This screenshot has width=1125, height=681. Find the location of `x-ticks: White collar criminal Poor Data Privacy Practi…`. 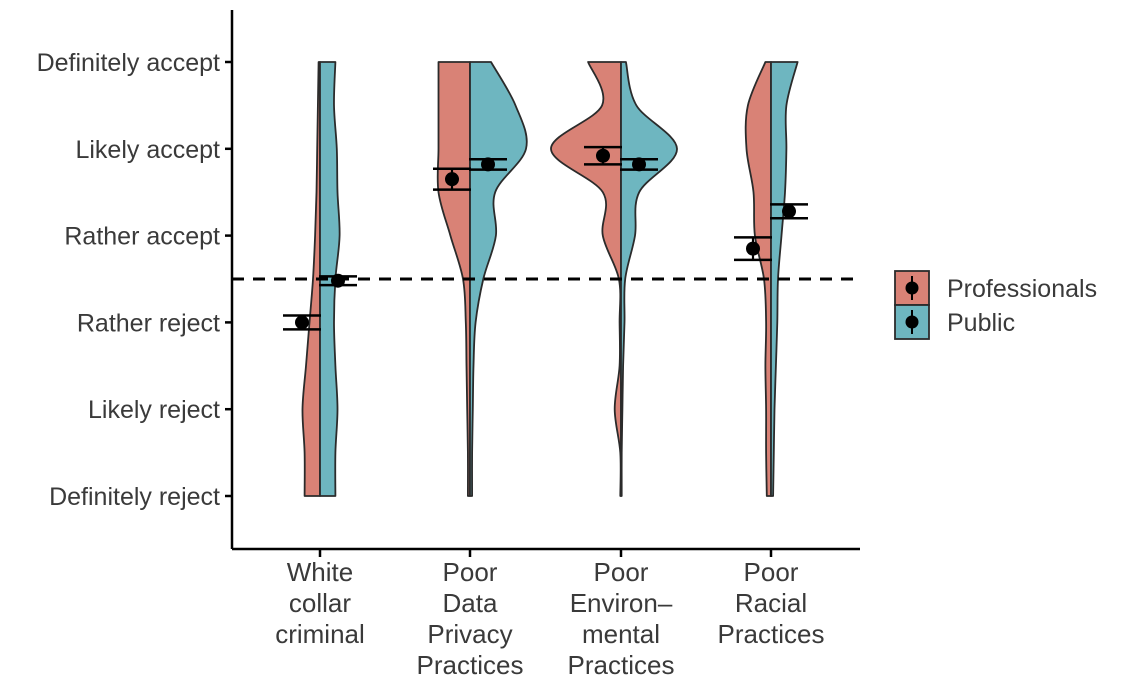

x-ticks: White collar criminal Poor Data Privacy Practi… is located at coordinates (549, 614).